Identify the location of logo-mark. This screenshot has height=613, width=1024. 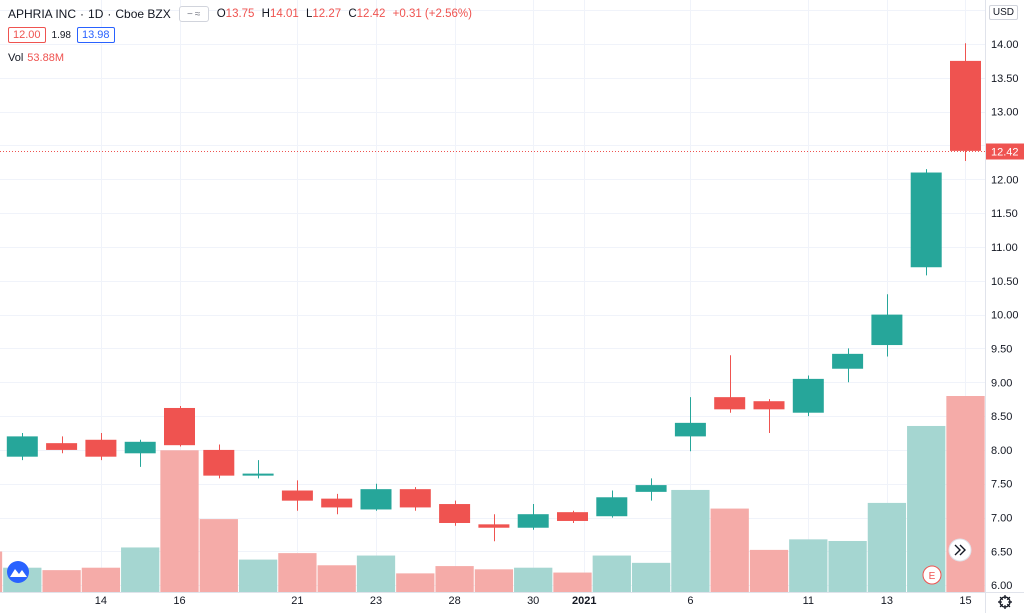
(18, 573).